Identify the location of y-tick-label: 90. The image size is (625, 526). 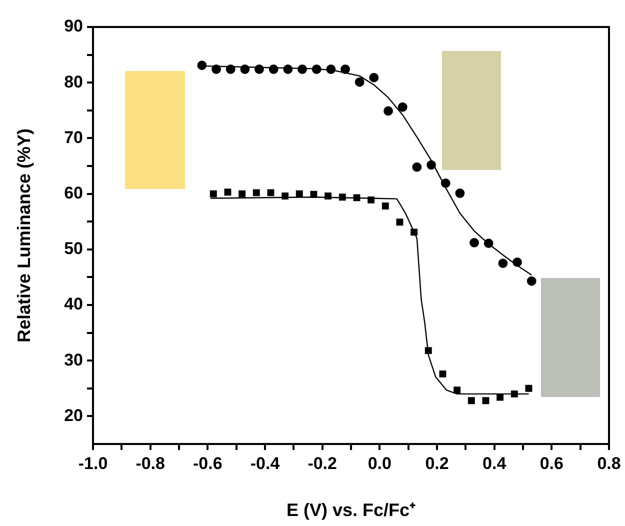
(73, 26).